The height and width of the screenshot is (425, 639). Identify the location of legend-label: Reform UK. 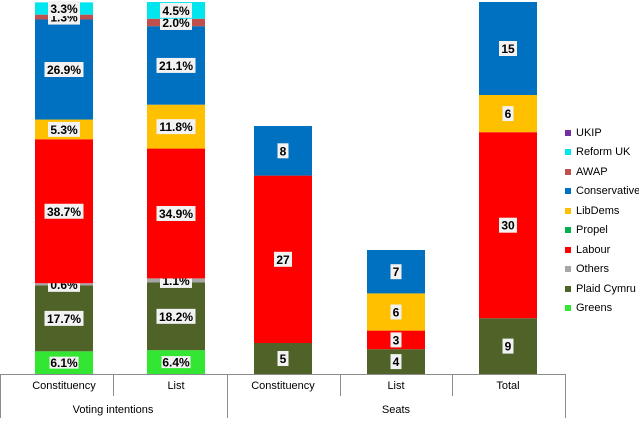
(603, 152).